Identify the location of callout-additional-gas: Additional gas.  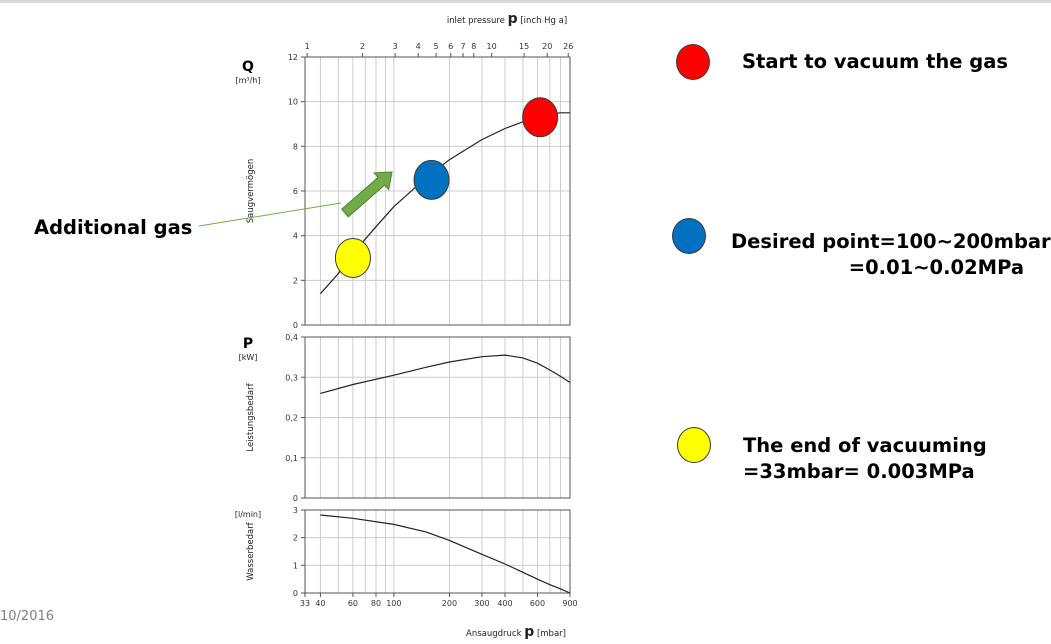
(113, 227).